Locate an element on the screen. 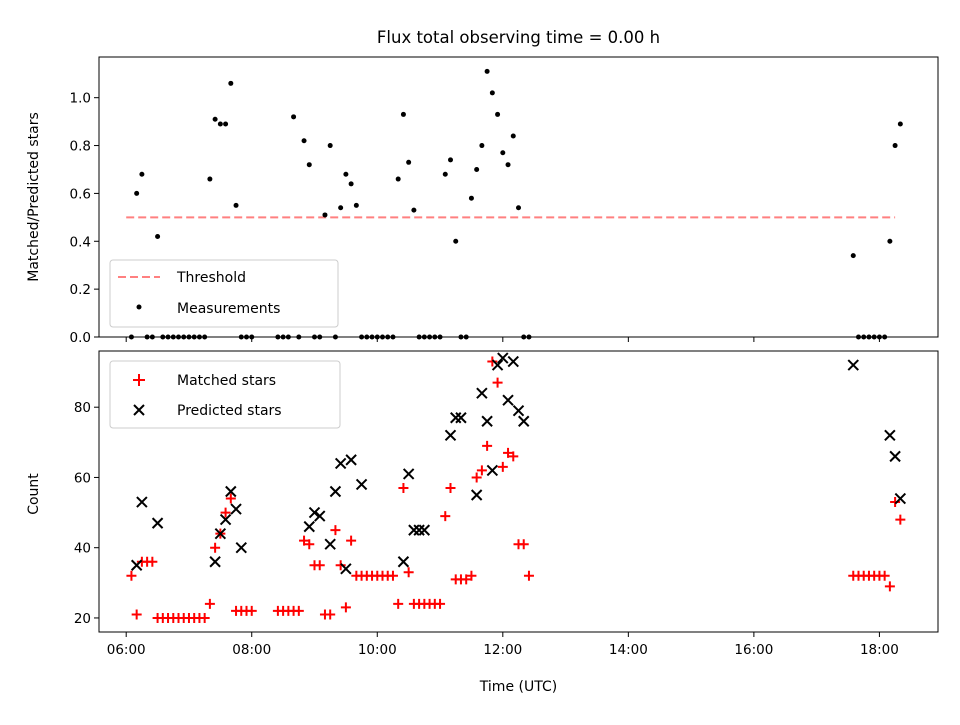 The height and width of the screenshot is (725, 960). bottom-y-tick-label: 20 is located at coordinates (82, 619).